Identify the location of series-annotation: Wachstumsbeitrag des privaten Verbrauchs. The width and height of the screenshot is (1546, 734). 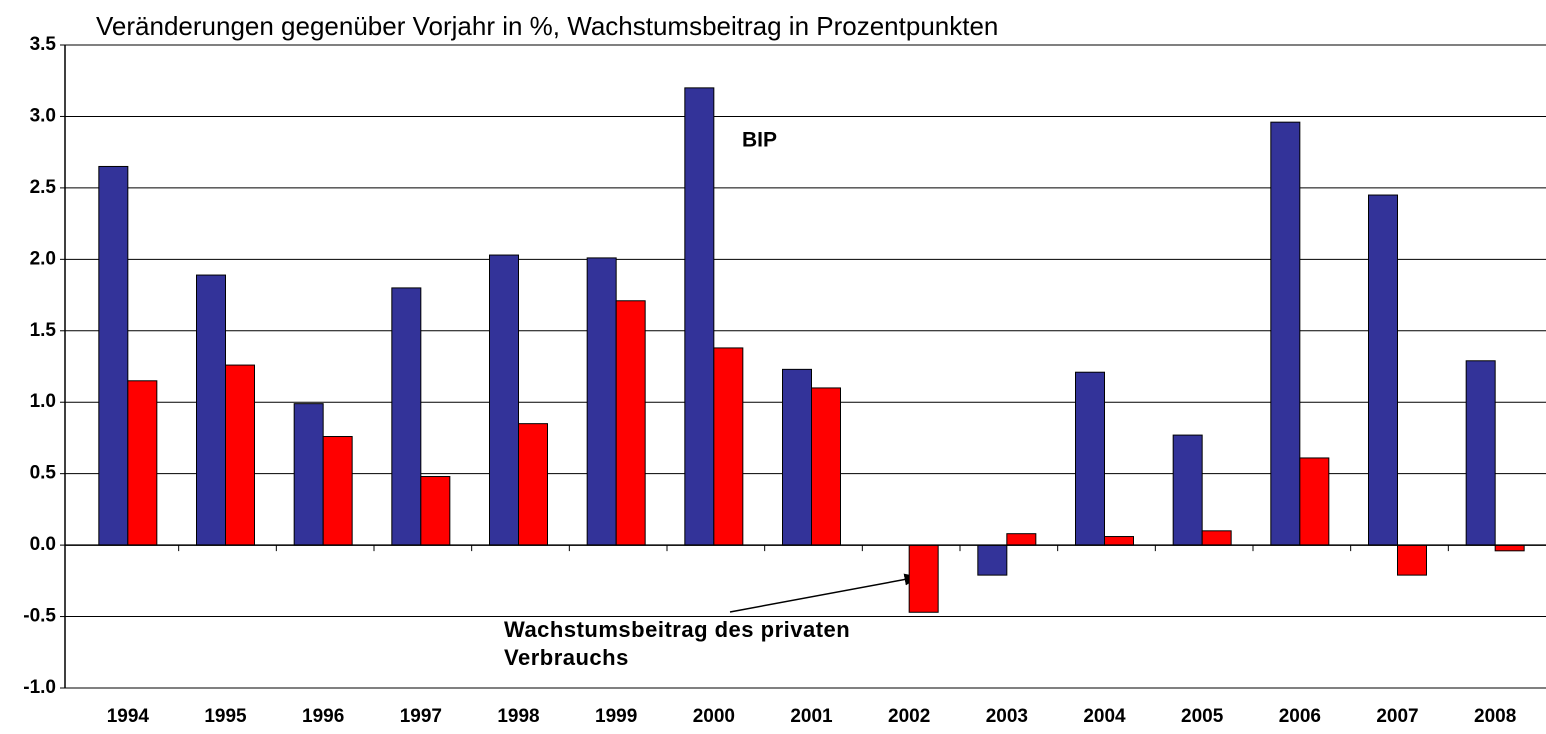
(677, 643).